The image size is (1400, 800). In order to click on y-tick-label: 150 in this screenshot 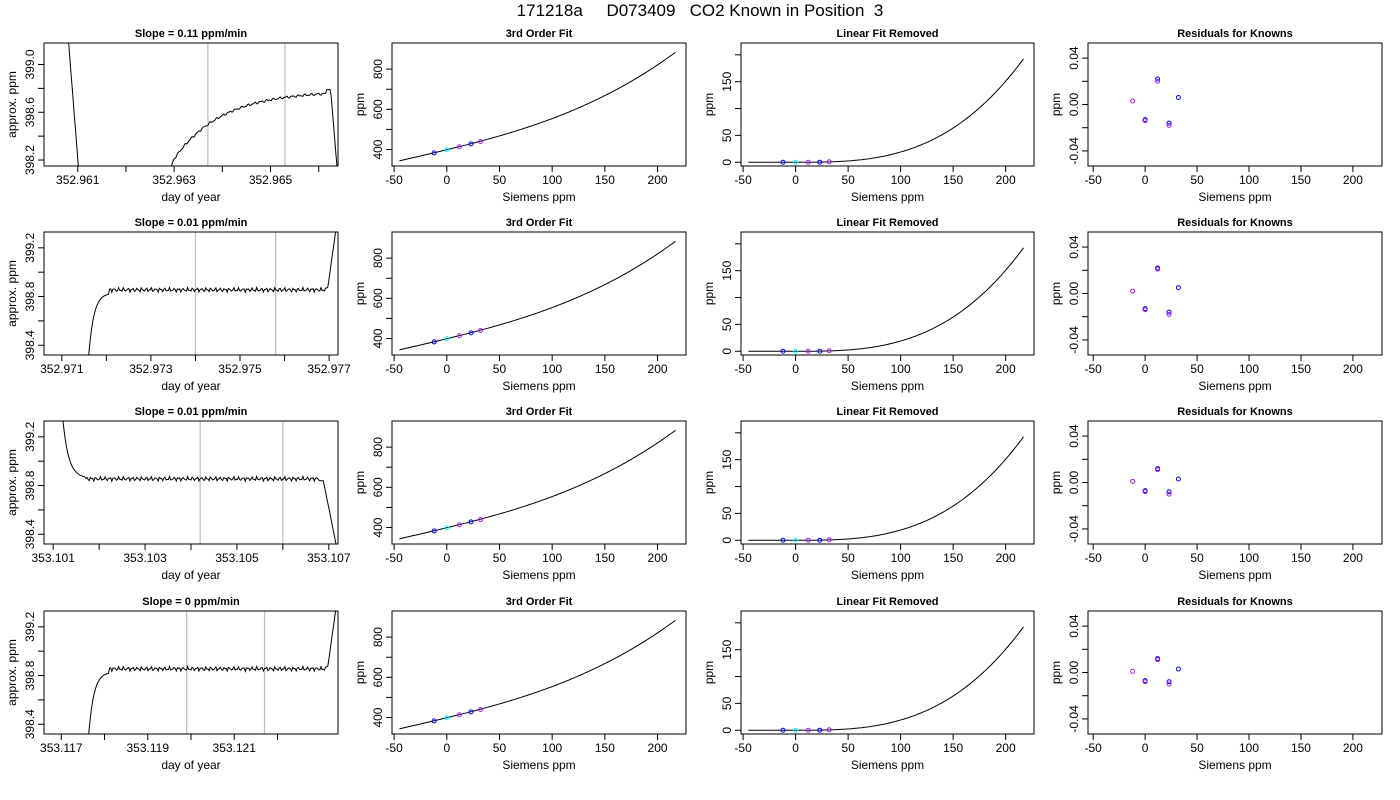, I will do `click(727, 649)`.